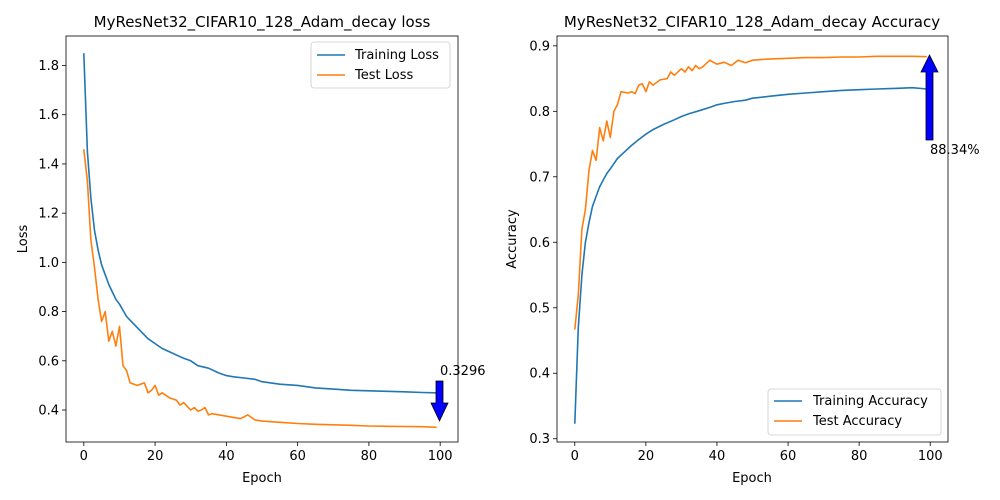  Describe the element at coordinates (440, 456) in the screenshot. I see `loss-x-tick-label: 100` at that location.